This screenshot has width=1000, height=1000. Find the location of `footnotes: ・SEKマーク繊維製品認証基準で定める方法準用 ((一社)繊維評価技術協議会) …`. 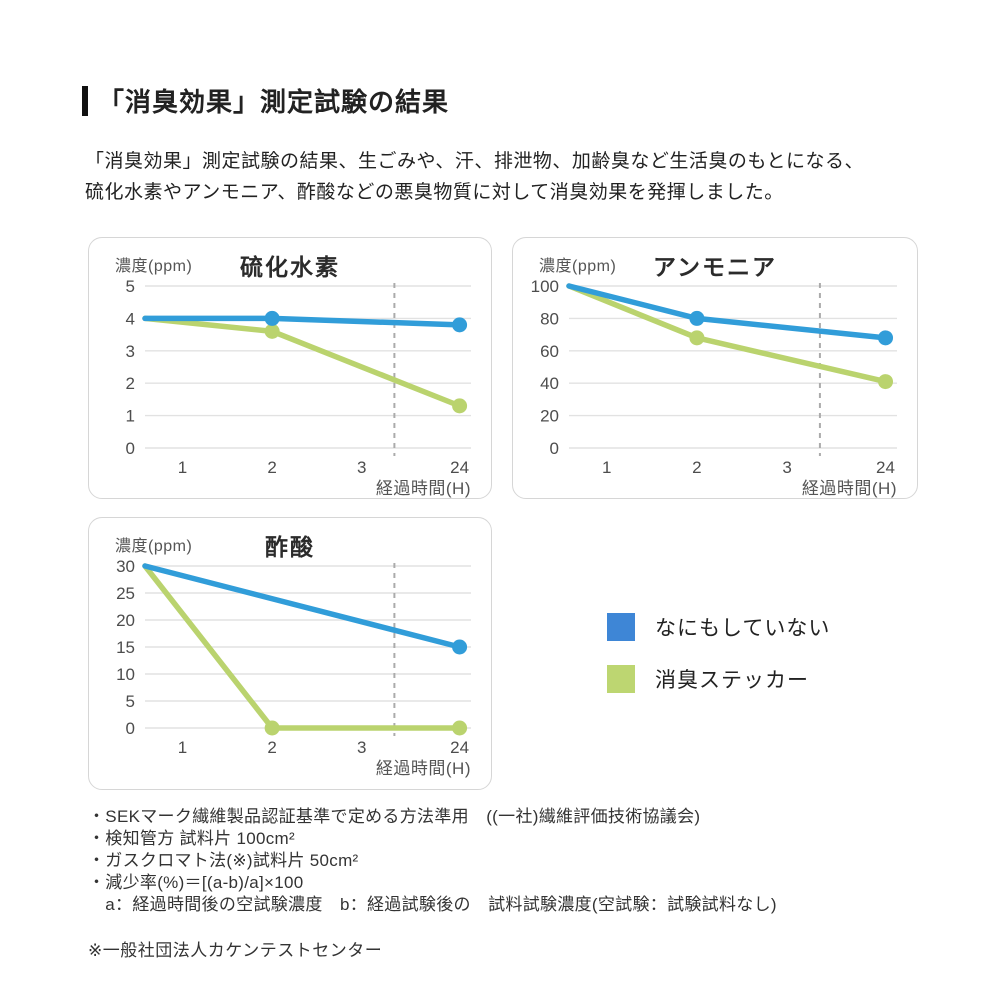

footnotes: ・SEKマーク繊維製品認証基準で定める方法準用 ((一社)繊維評価技術協議会) … is located at coordinates (432, 861).